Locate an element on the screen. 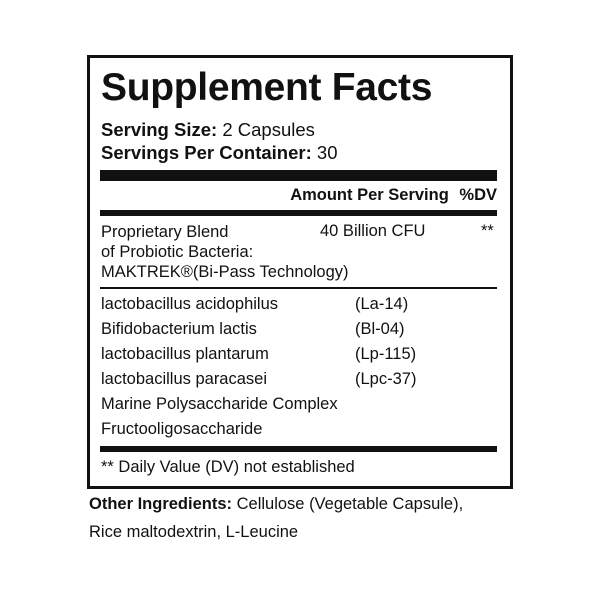 Image resolution: width=600 pixels, height=600 pixels. servings-per-container: Servings Per Container: 30 is located at coordinates (219, 153).